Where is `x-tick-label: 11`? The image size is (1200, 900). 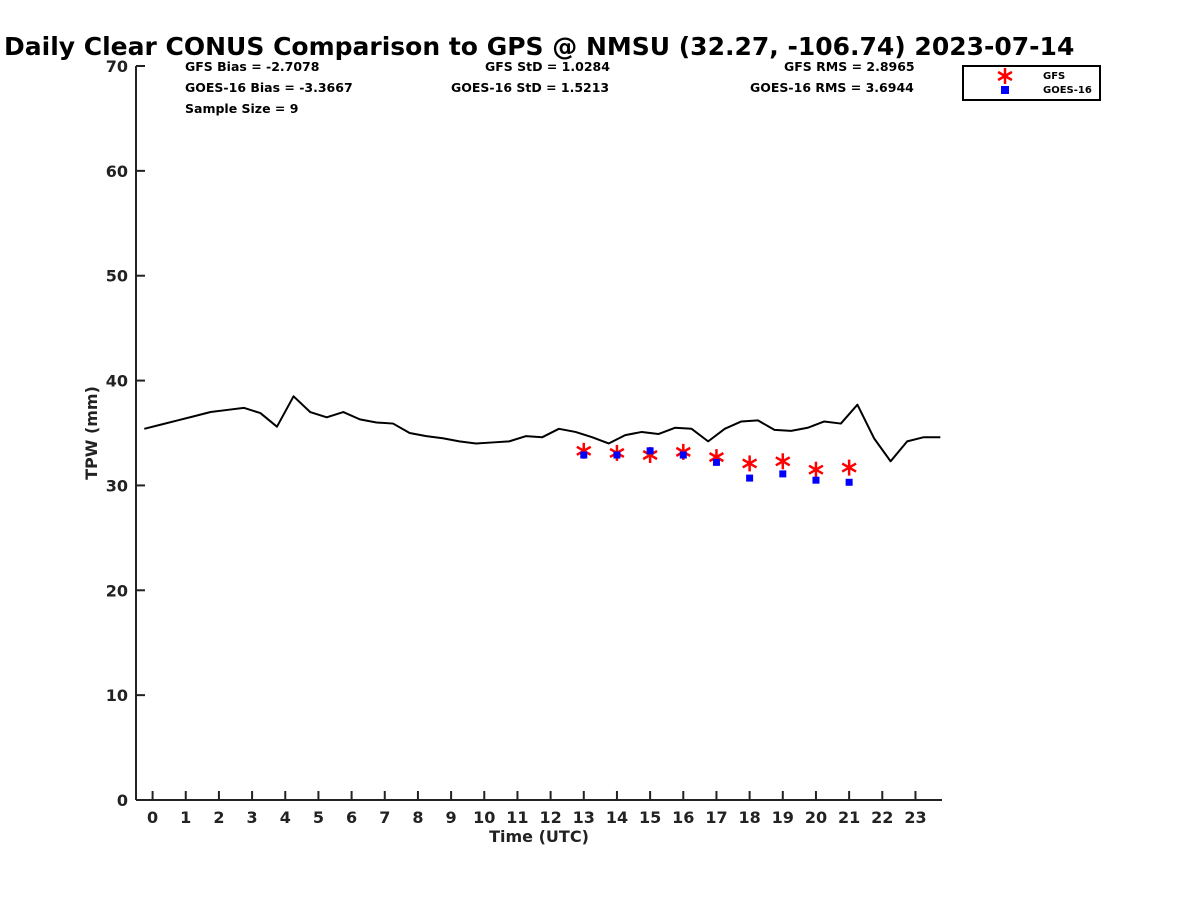
x-tick-label: 11 is located at coordinates (517, 817).